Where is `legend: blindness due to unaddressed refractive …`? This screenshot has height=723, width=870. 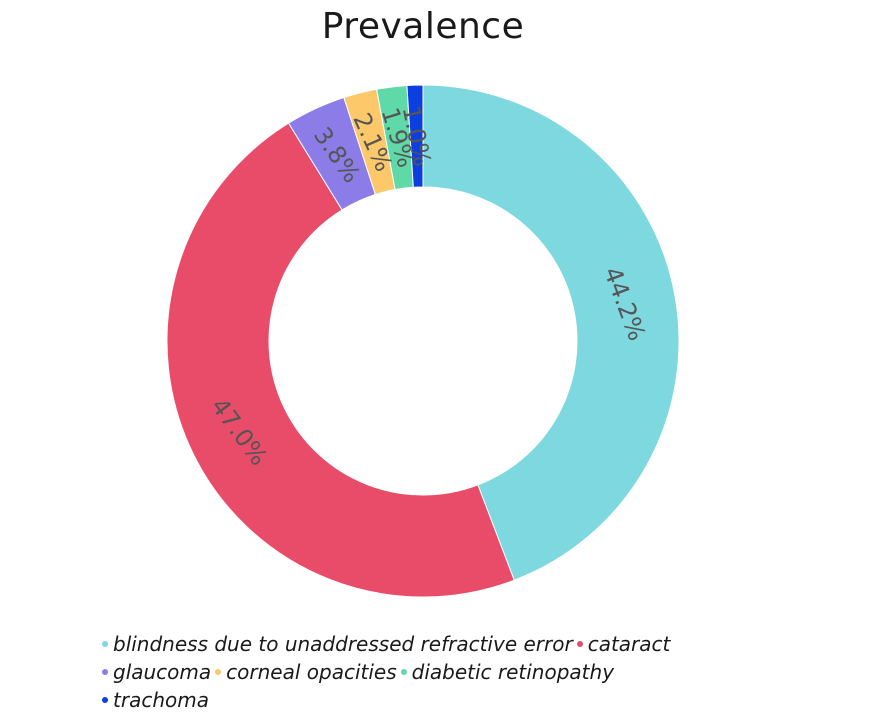 legend: blindness due to unaddressed refractive … is located at coordinates (452, 672).